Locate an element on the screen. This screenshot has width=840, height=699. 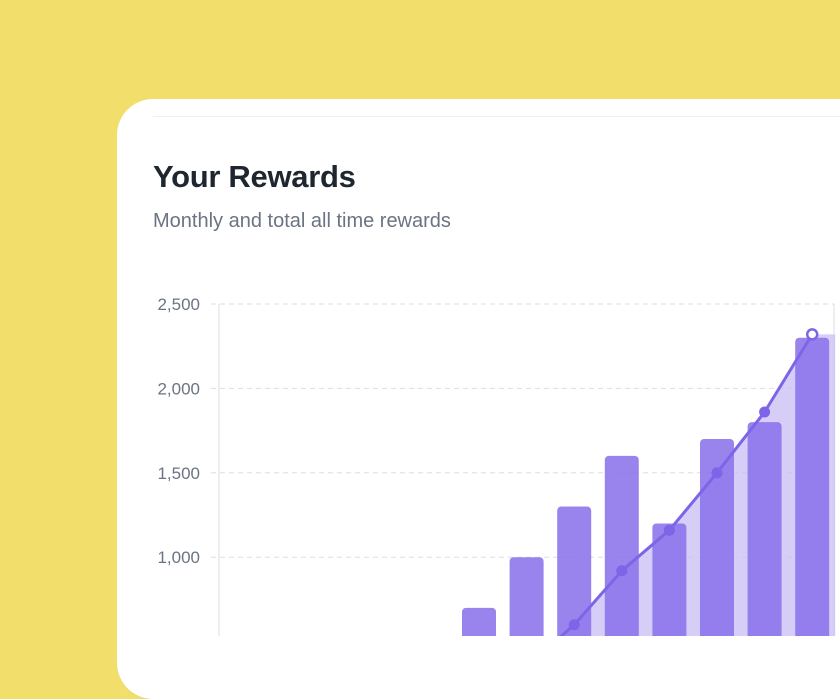
y-axis-ticks: 2,500 2,000 1,500 1,000 500 is located at coordinates (178, 465).